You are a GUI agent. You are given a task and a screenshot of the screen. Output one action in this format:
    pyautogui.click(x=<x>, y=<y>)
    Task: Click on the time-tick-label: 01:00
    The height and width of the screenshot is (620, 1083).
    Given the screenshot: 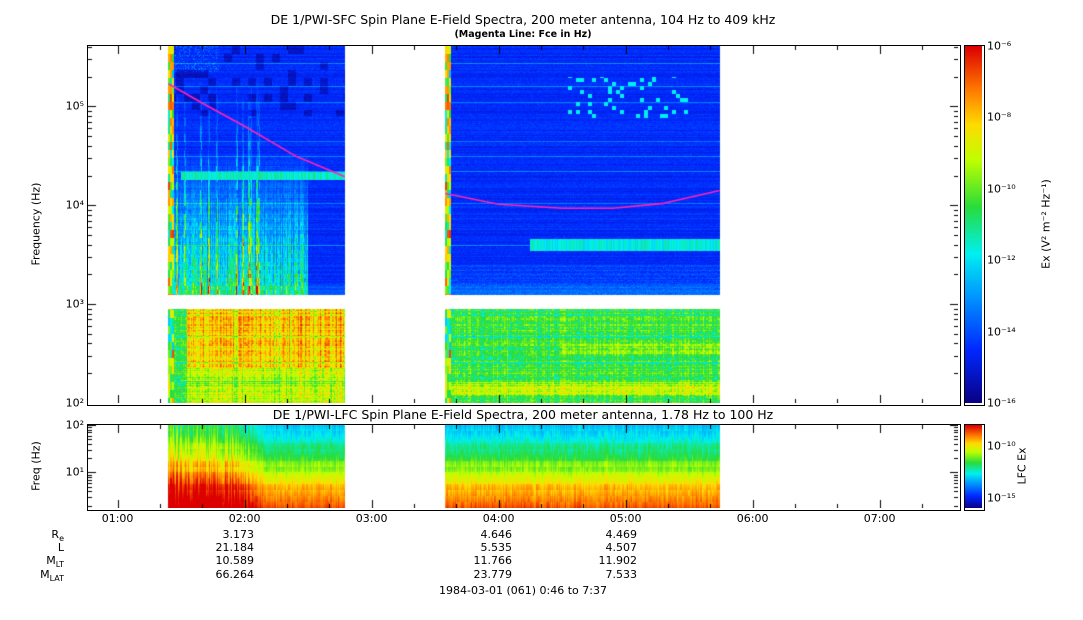 What is the action you would take?
    pyautogui.click(x=117, y=518)
    